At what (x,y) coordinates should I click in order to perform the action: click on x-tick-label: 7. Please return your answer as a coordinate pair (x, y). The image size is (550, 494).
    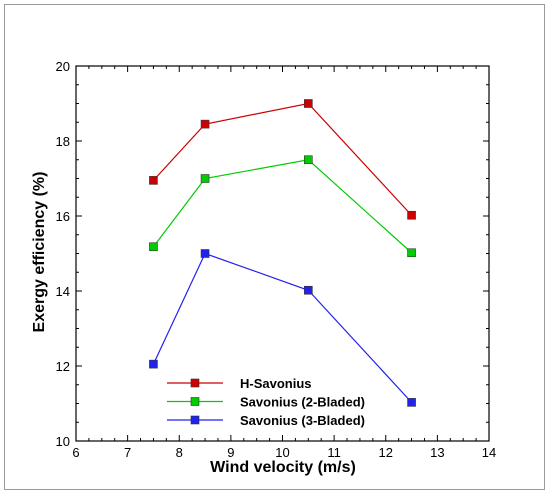
    Looking at the image, I should click on (127, 452).